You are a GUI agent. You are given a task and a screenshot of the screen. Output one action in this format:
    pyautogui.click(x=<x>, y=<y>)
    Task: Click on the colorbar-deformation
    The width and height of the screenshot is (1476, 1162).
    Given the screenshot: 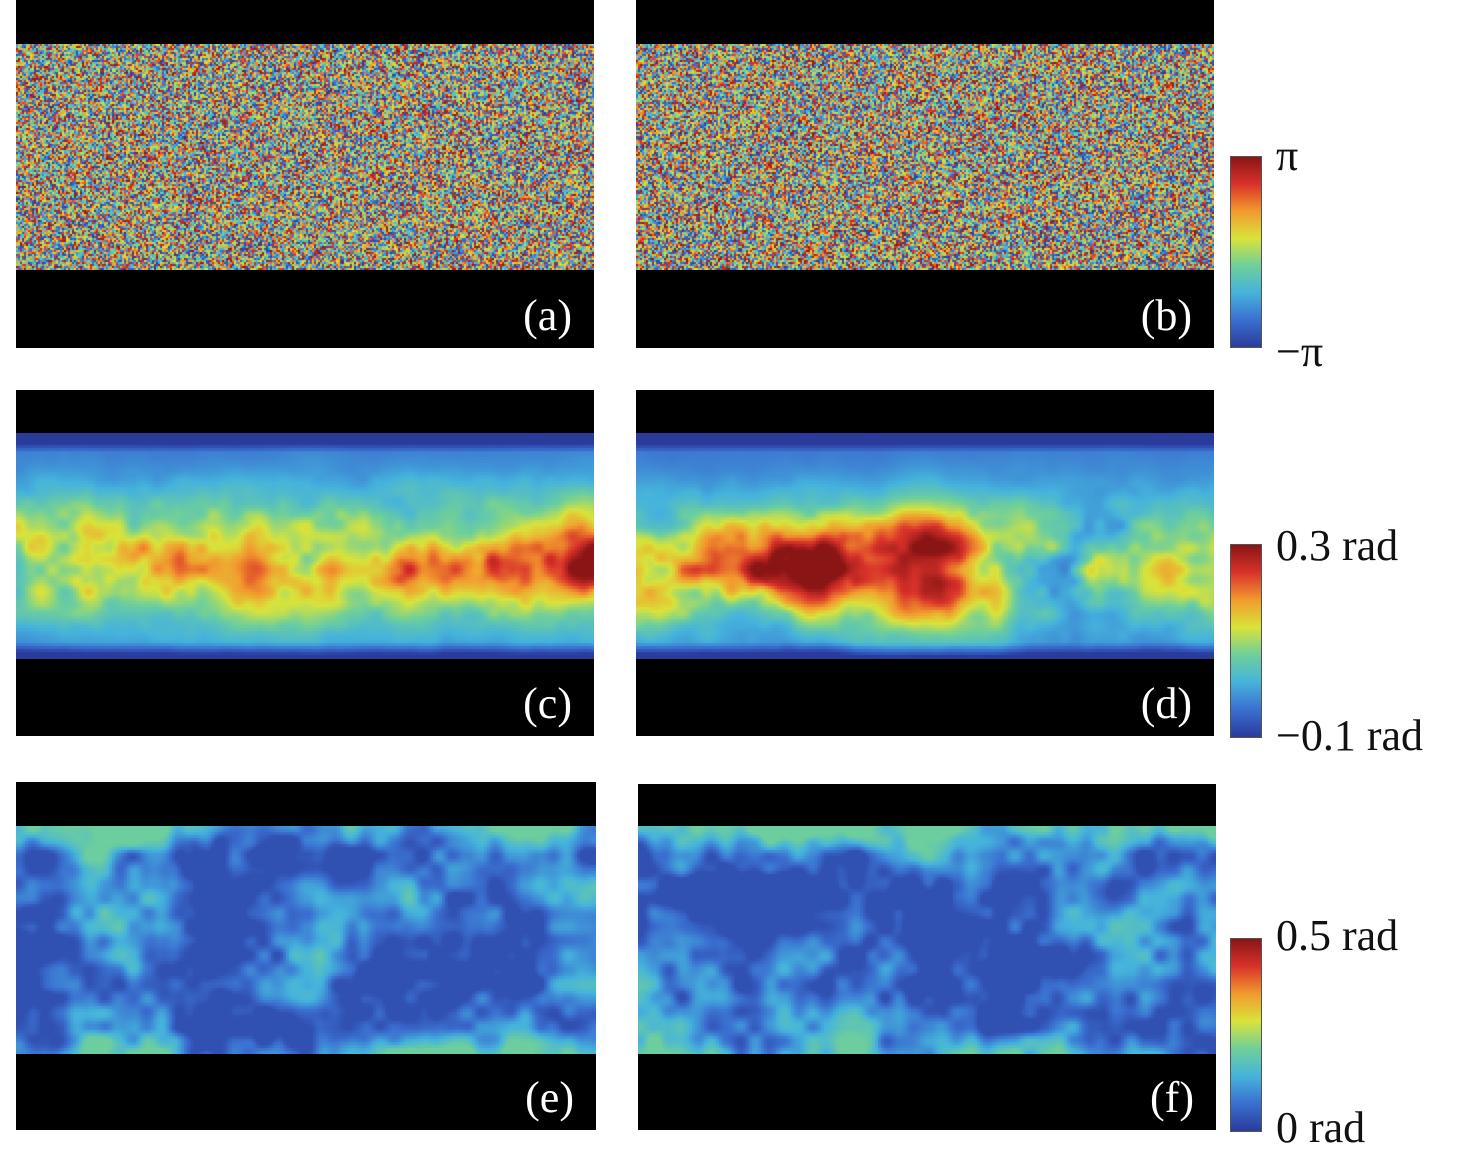 What is the action you would take?
    pyautogui.click(x=1246, y=641)
    